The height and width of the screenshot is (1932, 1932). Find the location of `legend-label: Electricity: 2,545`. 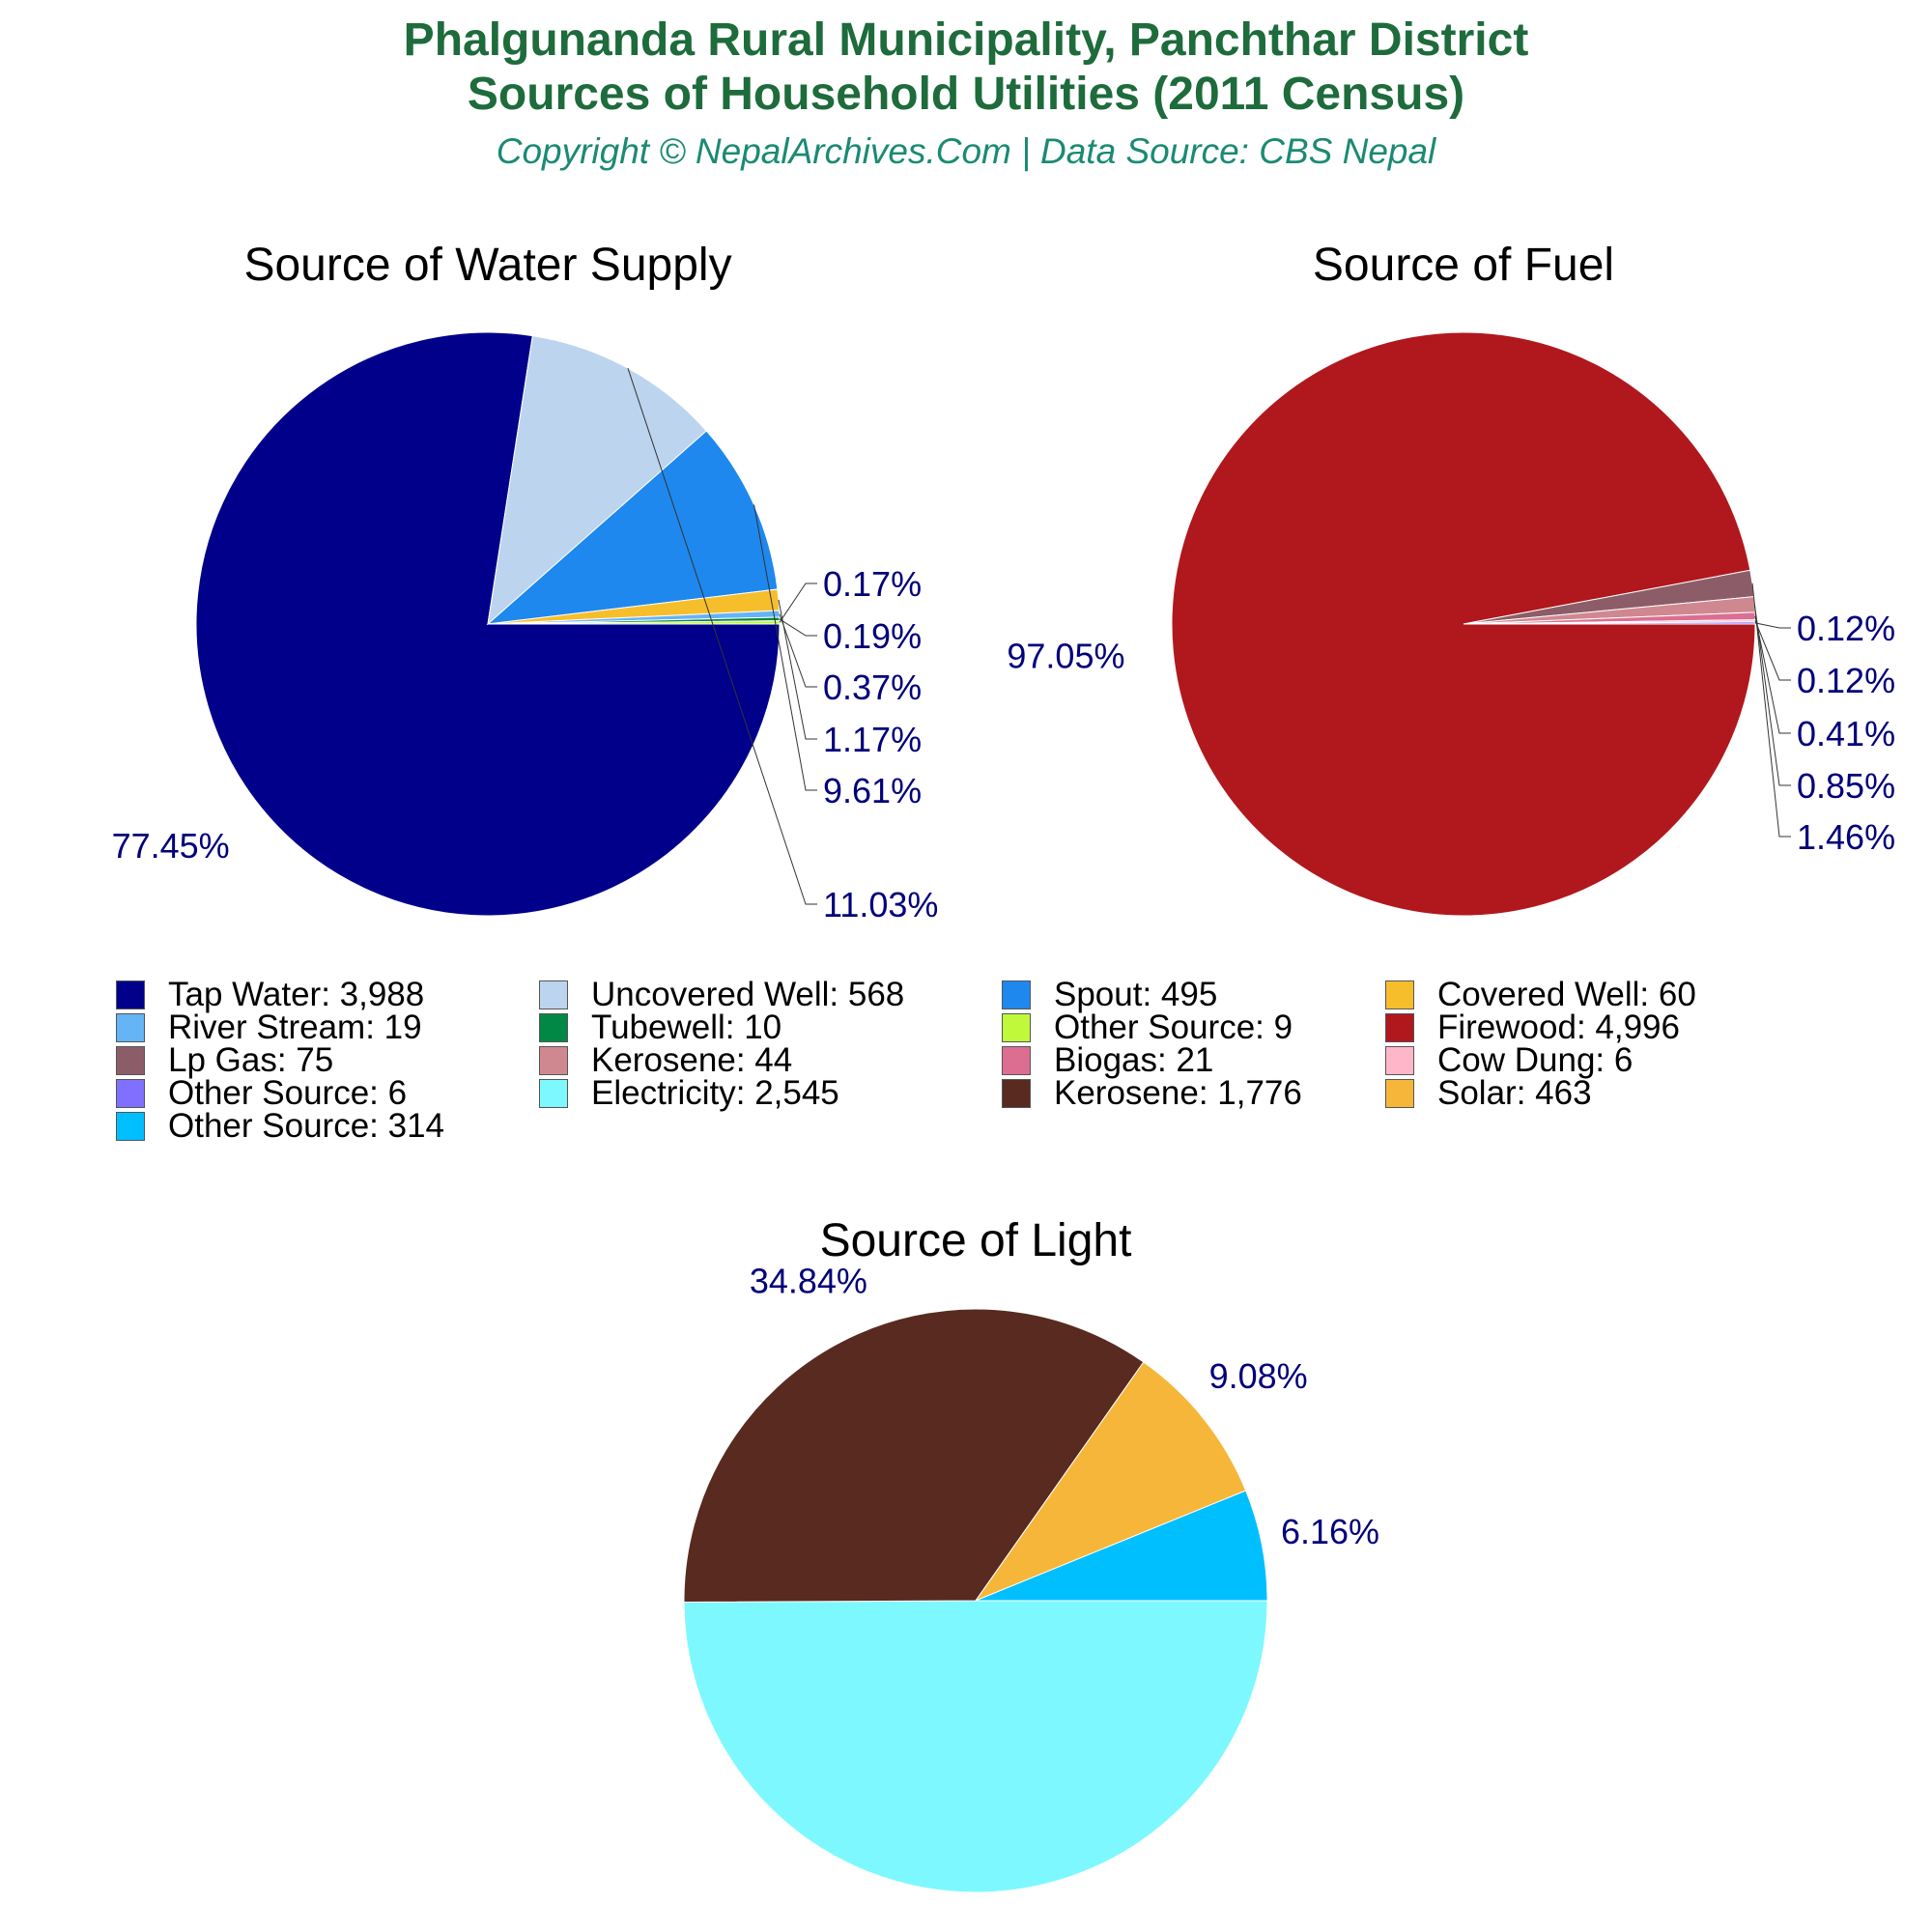

legend-label: Electricity: 2,545 is located at coordinates (715, 1093).